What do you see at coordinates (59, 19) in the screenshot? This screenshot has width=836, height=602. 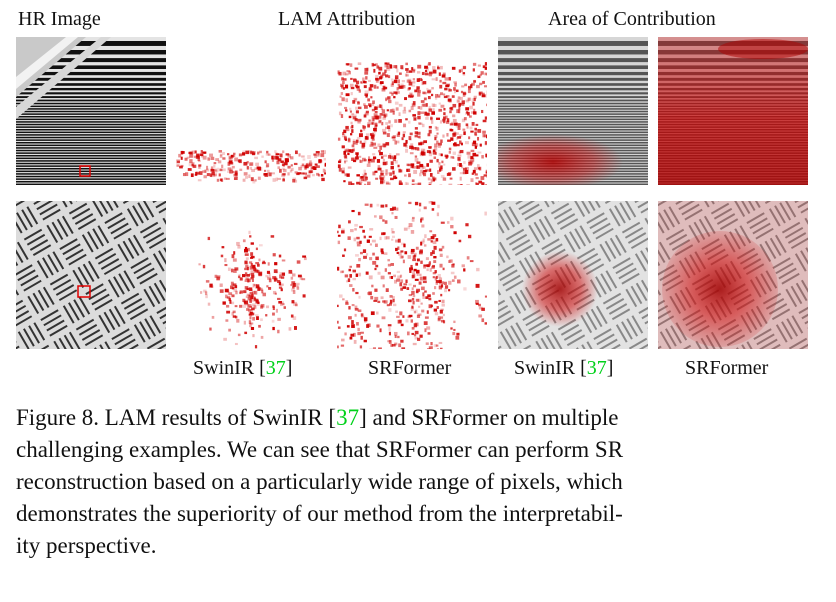 I see `hr-image-header: HR Image` at bounding box center [59, 19].